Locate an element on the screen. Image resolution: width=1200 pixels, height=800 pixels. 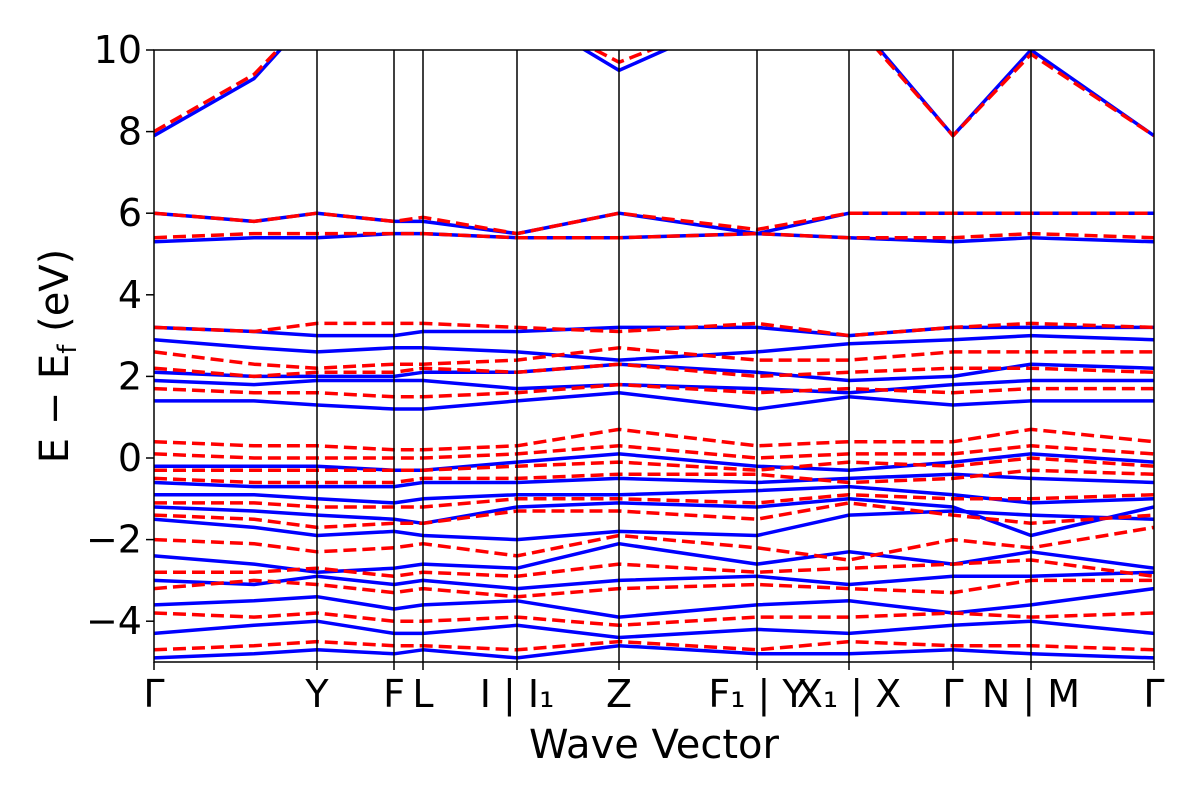
y-tick-label: 8 is located at coordinates (130, 132).